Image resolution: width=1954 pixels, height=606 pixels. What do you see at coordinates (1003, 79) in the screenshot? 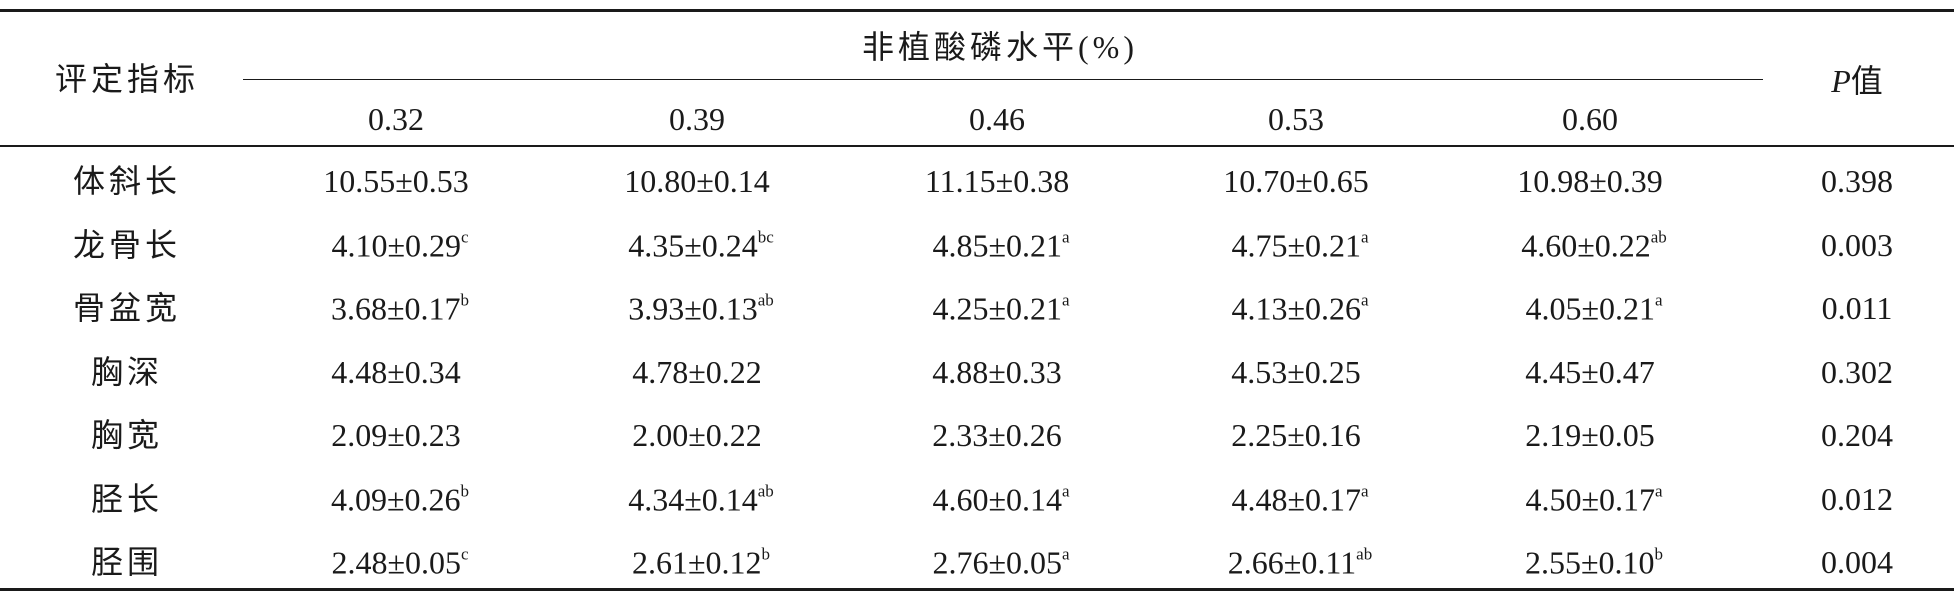
I see `group-rule` at bounding box center [1003, 79].